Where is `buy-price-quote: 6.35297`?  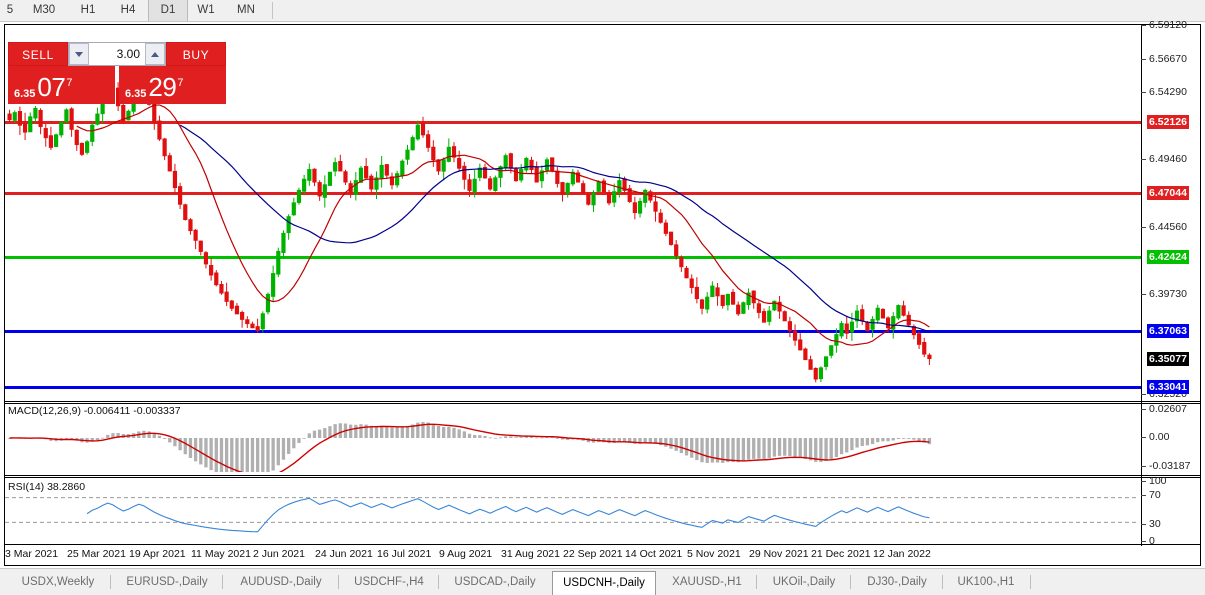
buy-price-quote: 6.35297 is located at coordinates (172, 85).